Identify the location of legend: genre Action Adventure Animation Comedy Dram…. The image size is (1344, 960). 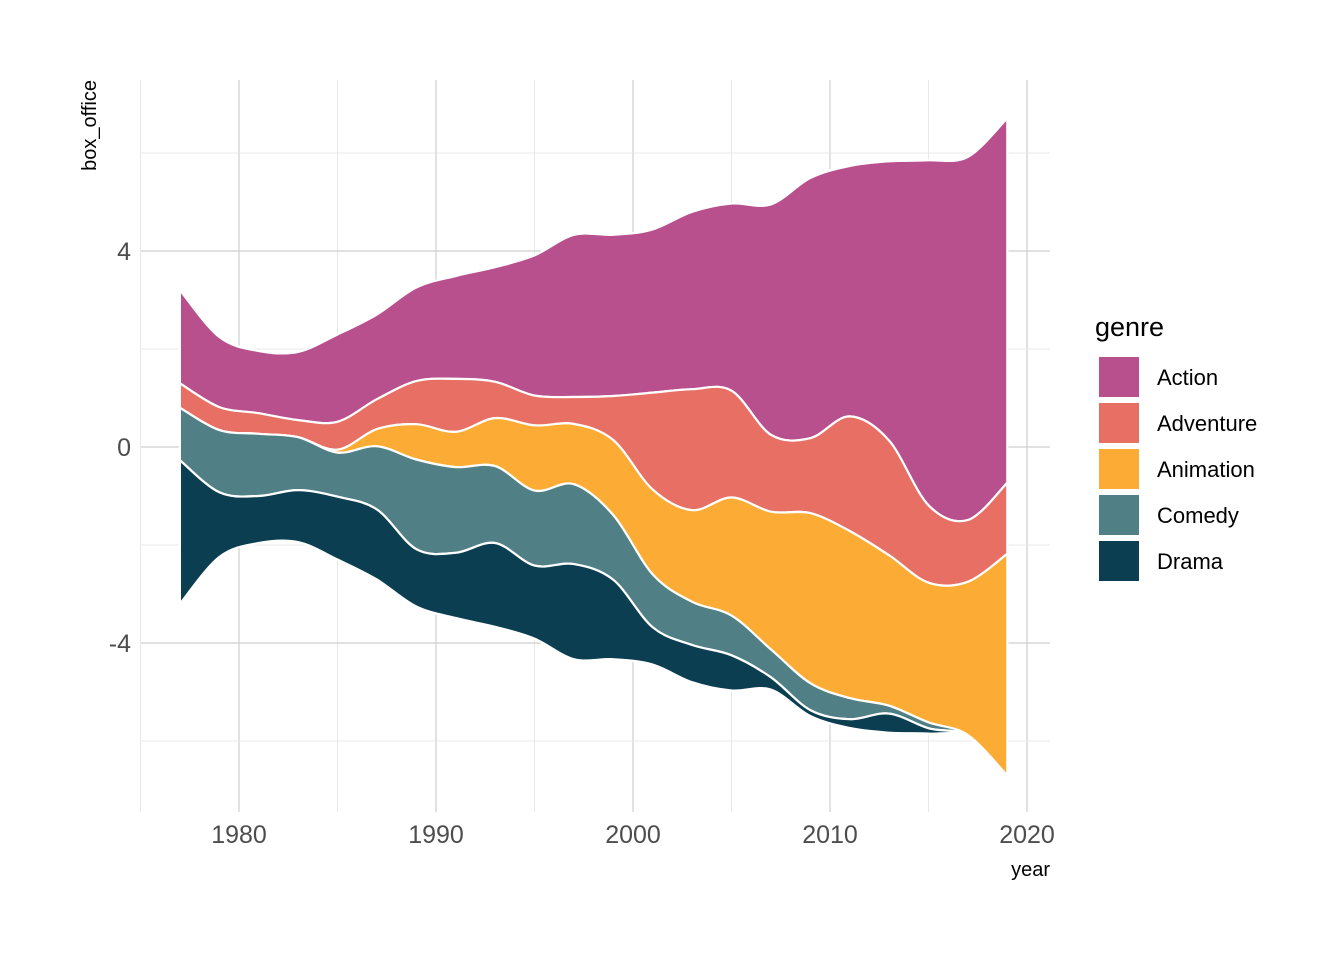
(1176, 446).